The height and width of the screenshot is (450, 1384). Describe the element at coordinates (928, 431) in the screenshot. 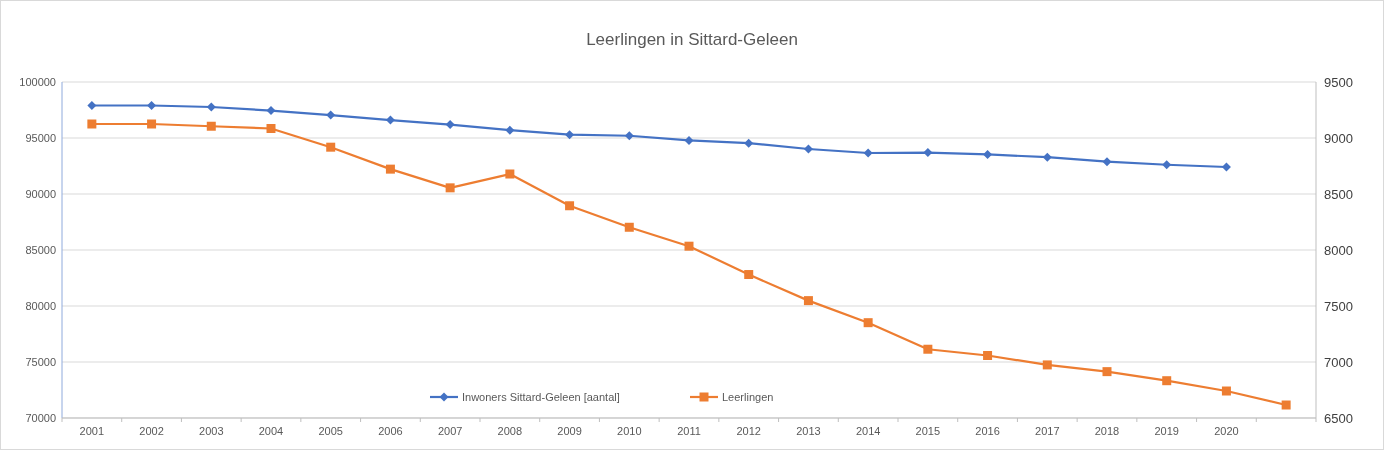

I see `x-tick-label: 2015` at that location.